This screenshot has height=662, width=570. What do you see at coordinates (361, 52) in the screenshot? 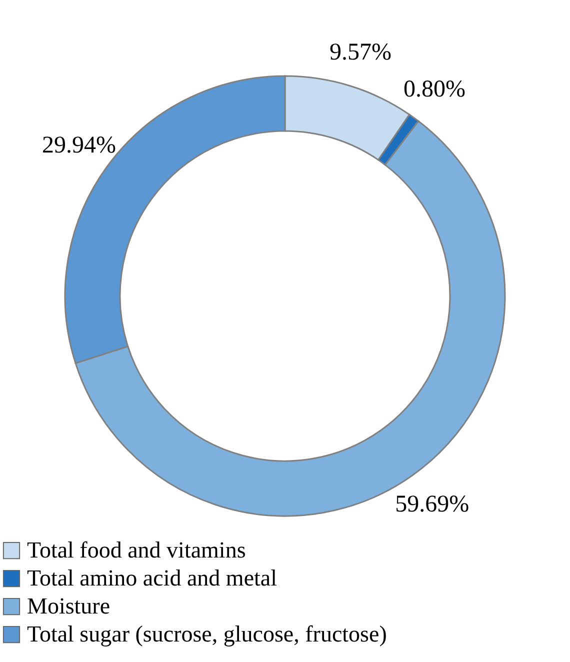
I see `data-label: 9.57%` at bounding box center [361, 52].